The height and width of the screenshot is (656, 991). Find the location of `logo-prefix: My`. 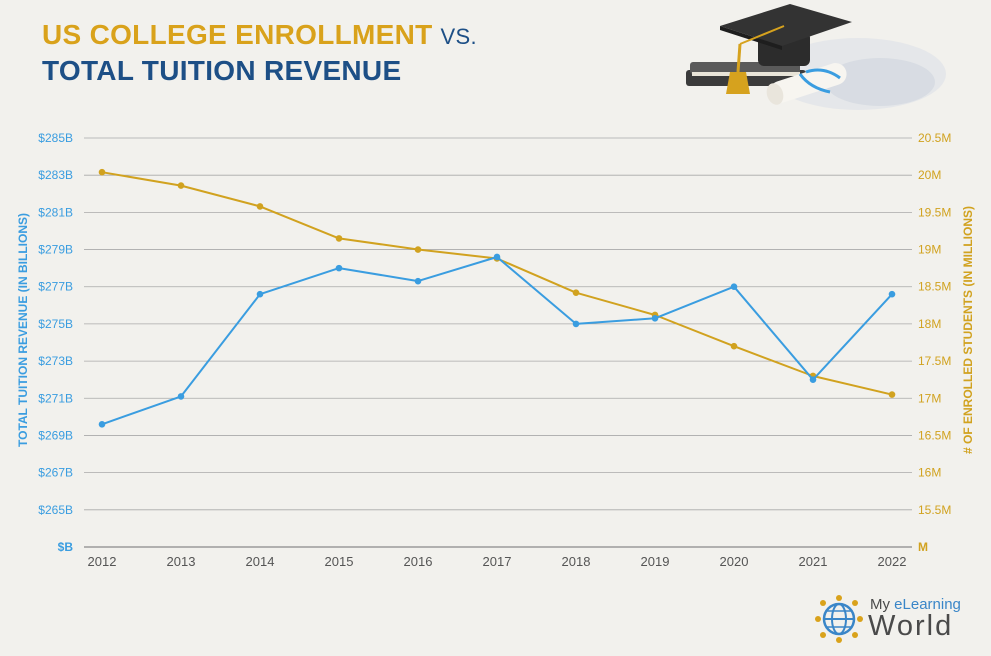

logo-prefix: My is located at coordinates (882, 604).